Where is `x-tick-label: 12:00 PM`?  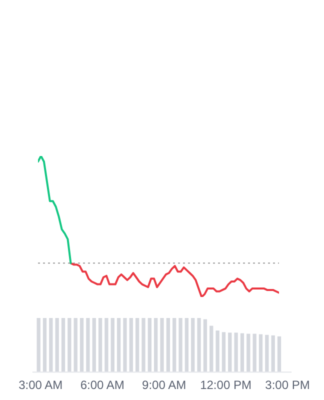
x-tick-label: 12:00 PM is located at coordinates (226, 385).